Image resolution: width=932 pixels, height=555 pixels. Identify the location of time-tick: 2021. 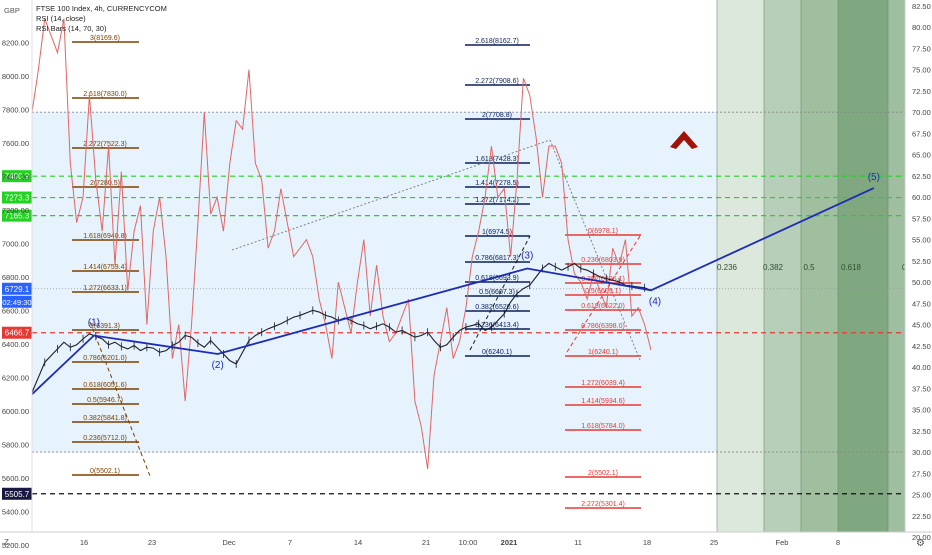
(509, 542).